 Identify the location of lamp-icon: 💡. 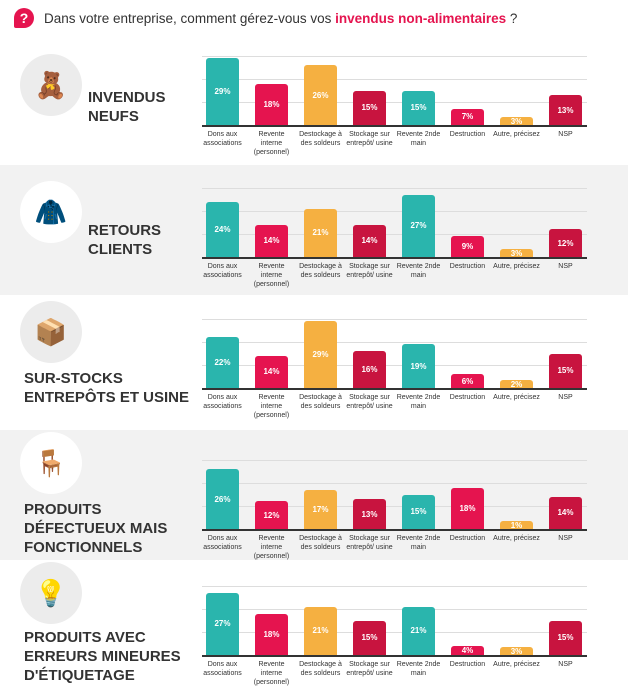
(51, 593).